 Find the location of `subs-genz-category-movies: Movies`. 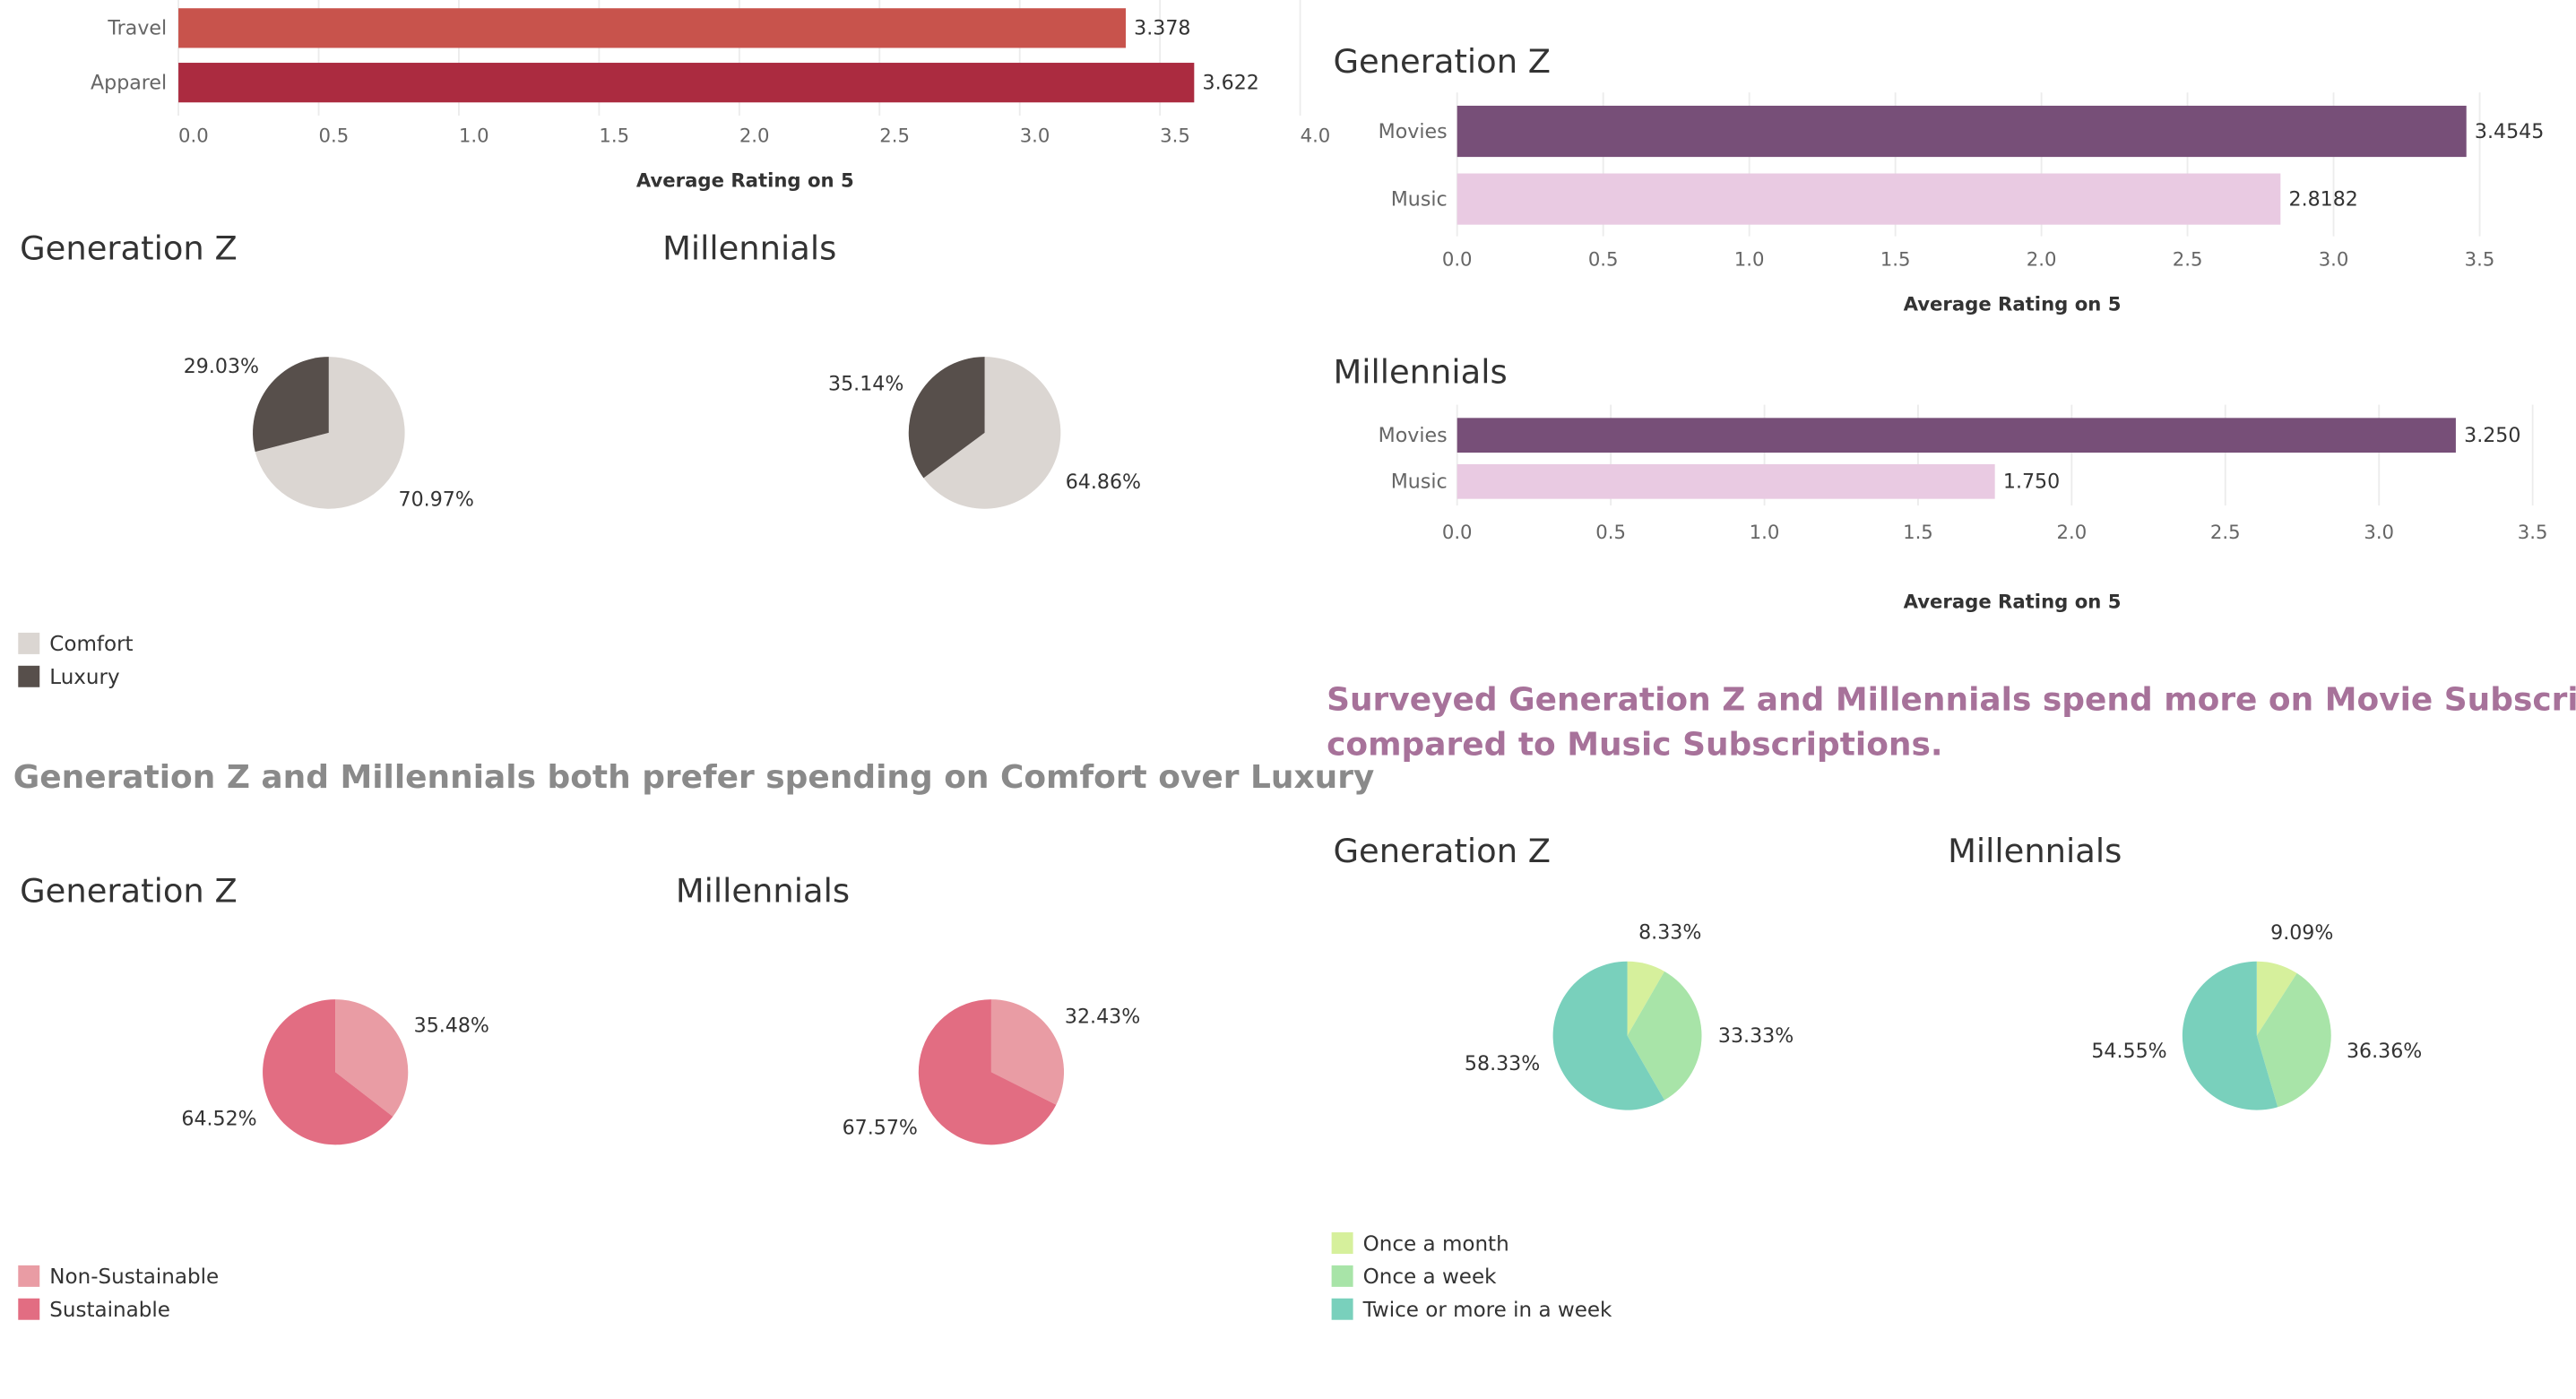

subs-genz-category-movies: Movies is located at coordinates (1413, 131).